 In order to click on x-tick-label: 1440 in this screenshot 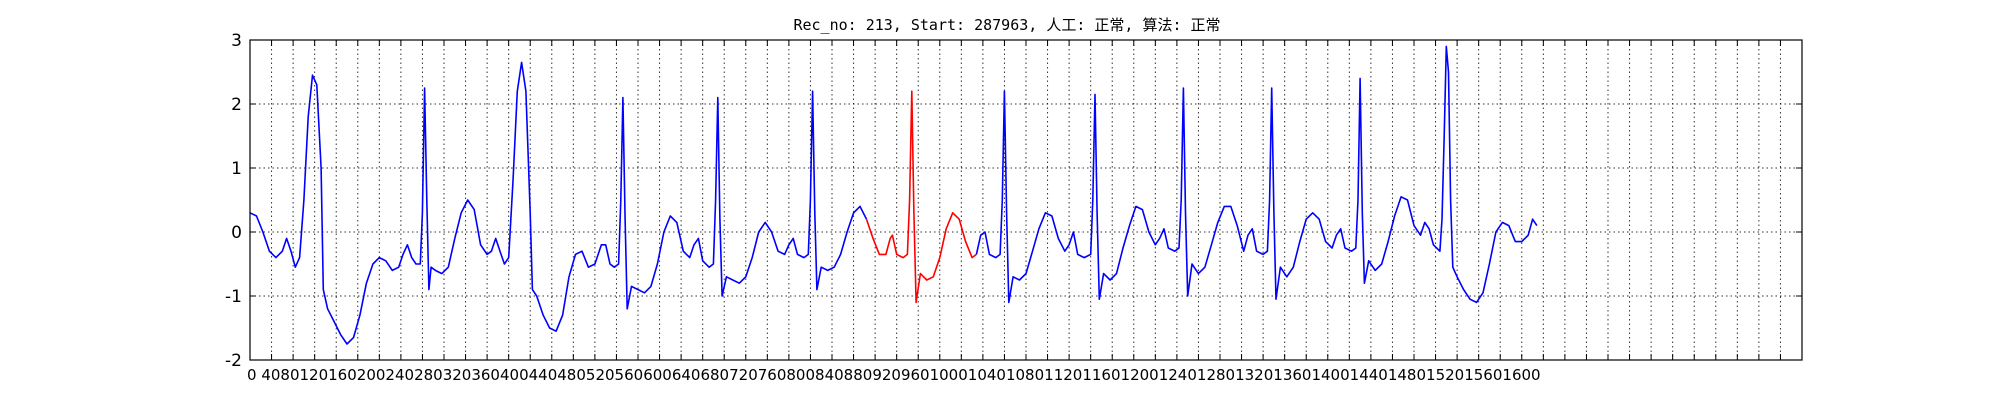, I will do `click(1369, 375)`.